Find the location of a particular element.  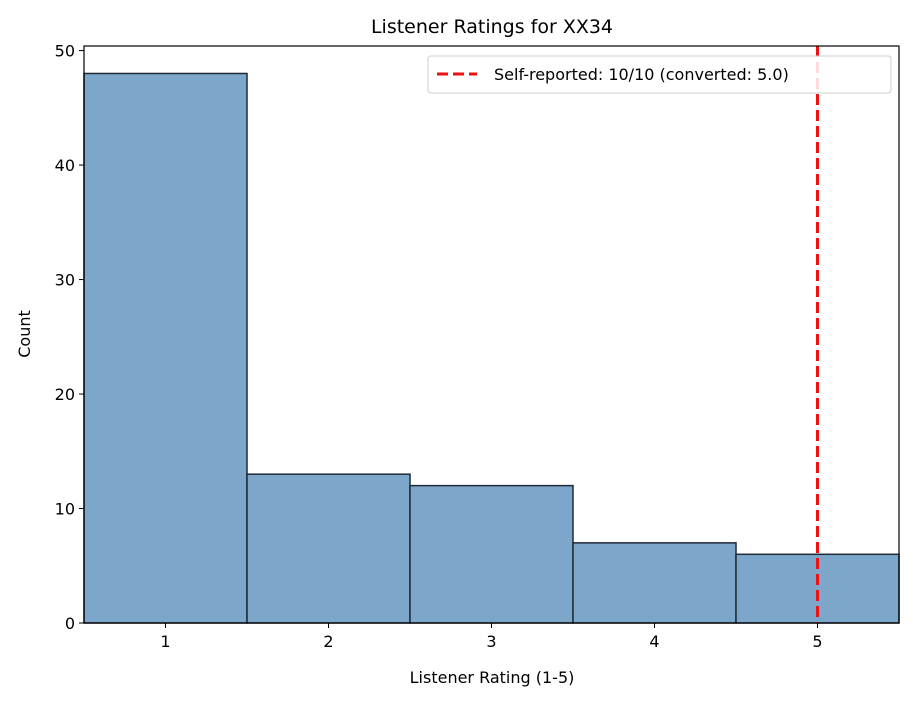

y-tick-label: 40 is located at coordinates (65, 165).